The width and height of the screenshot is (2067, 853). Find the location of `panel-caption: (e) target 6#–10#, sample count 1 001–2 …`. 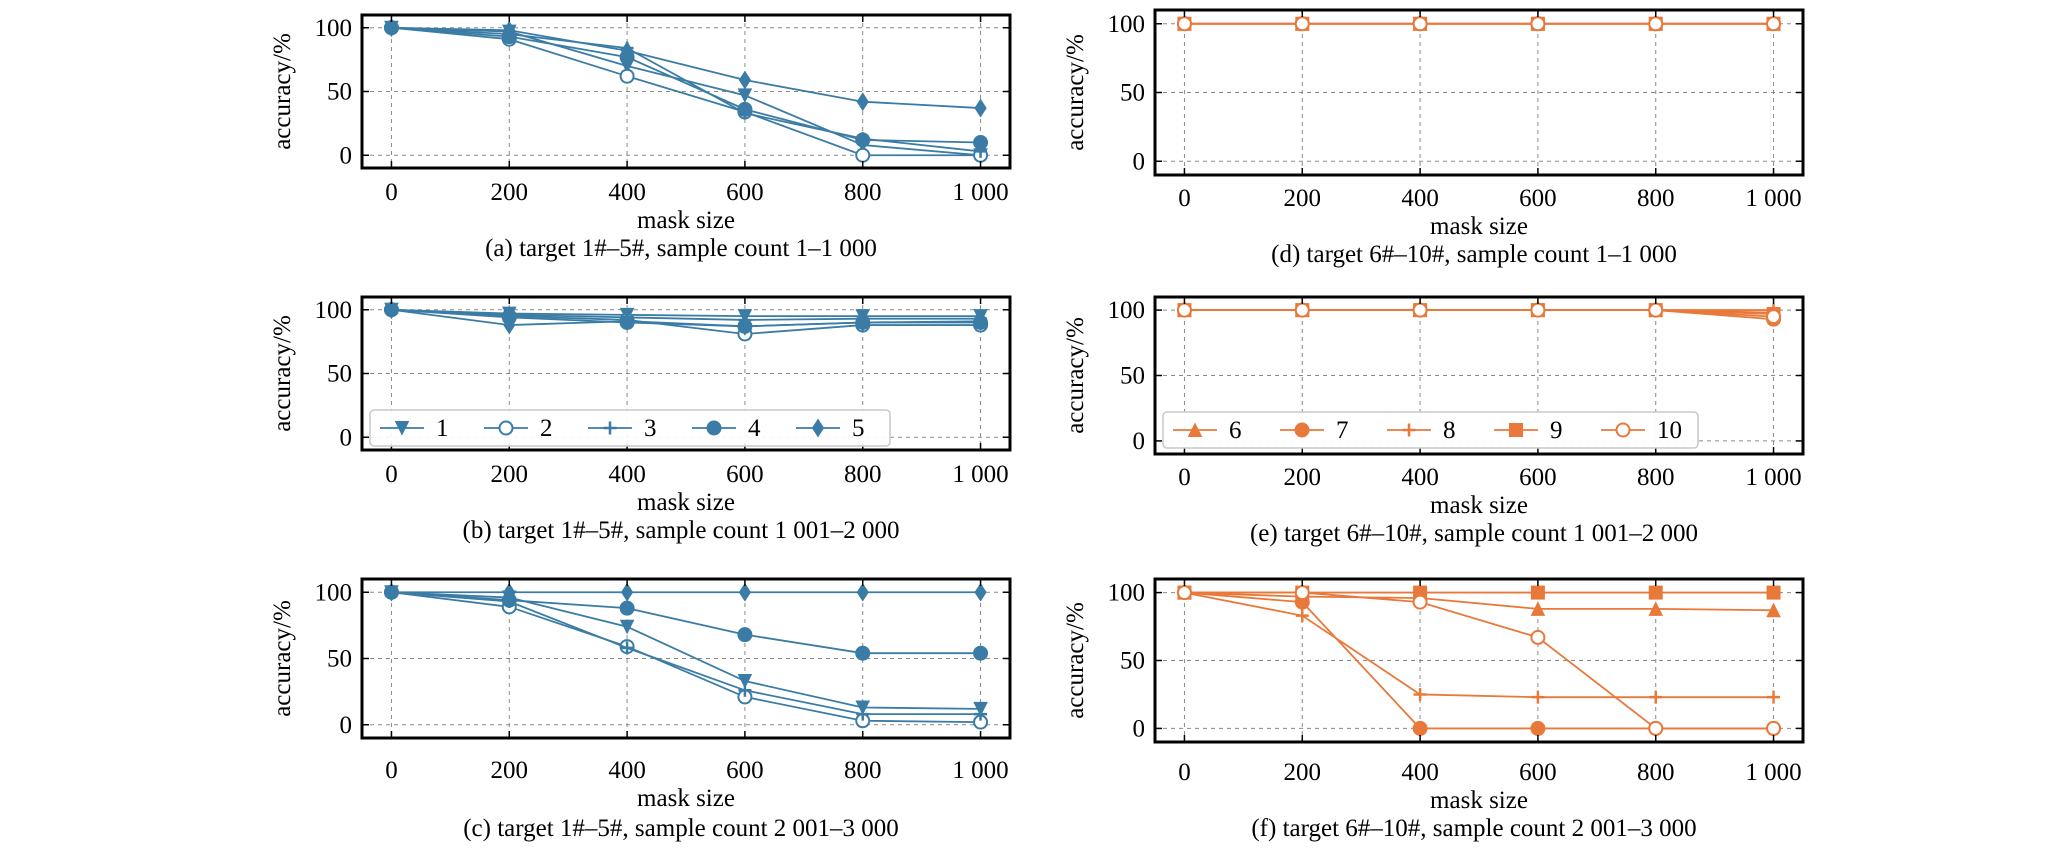

panel-caption: (e) target 6#–10#, sample count 1 001–2 … is located at coordinates (1474, 533).